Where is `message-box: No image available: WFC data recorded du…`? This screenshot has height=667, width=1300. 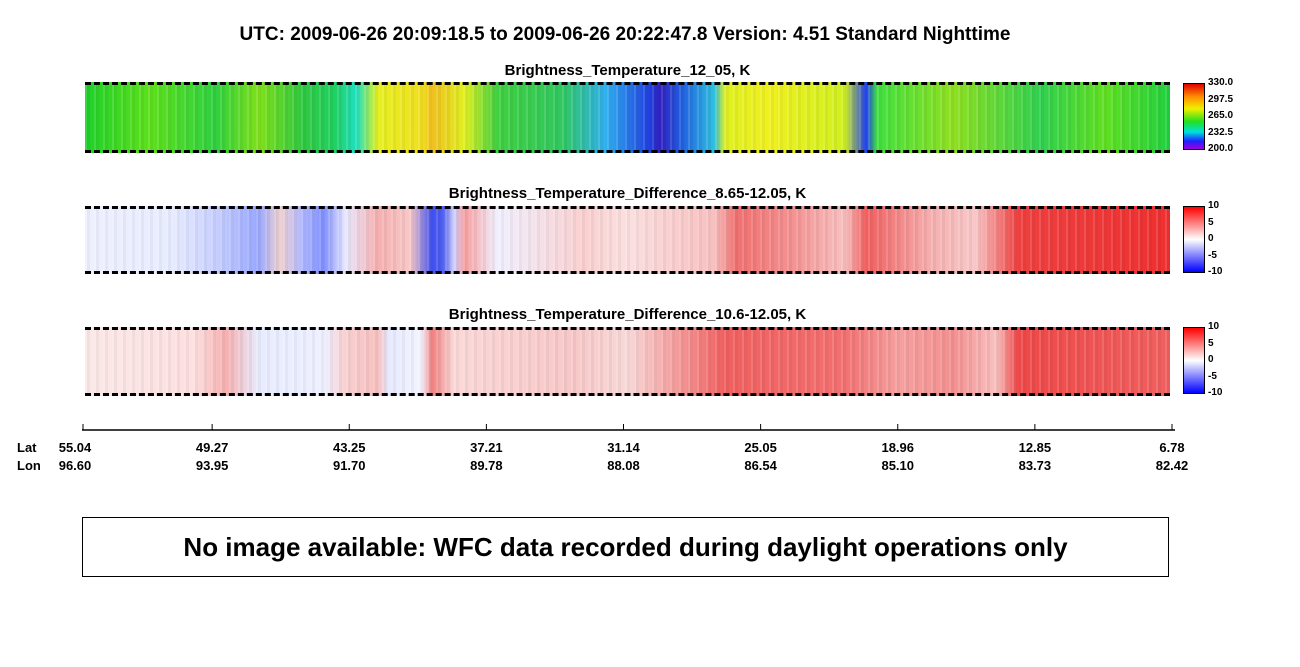
message-box: No image available: WFC data recorded du… is located at coordinates (625, 547).